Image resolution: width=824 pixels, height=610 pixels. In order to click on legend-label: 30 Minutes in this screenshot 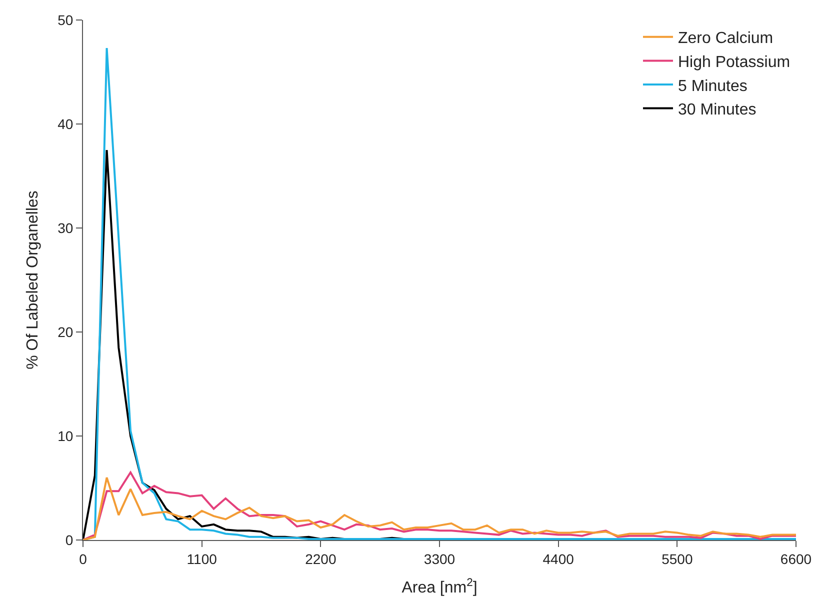, I will do `click(717, 110)`.